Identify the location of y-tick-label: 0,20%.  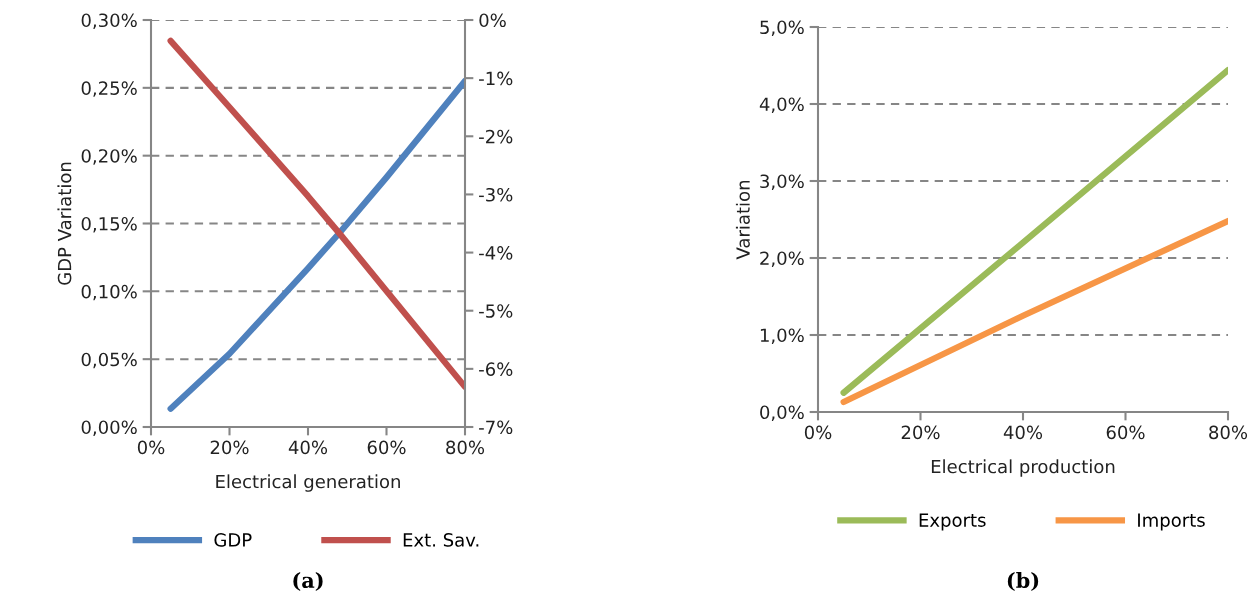
(109, 157).